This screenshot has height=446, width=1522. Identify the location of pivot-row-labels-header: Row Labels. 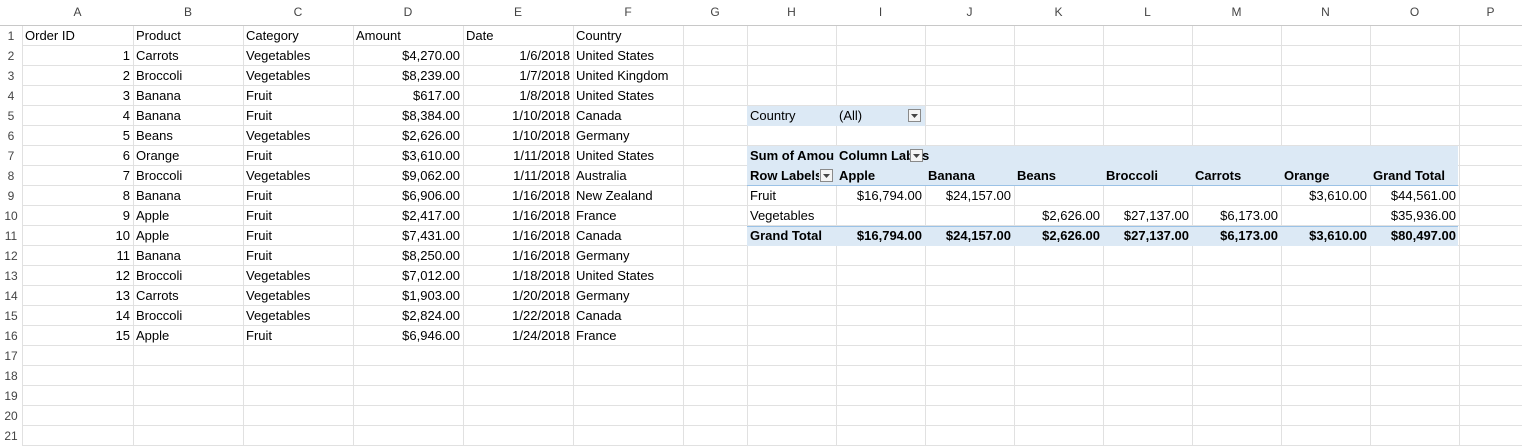
(784, 175).